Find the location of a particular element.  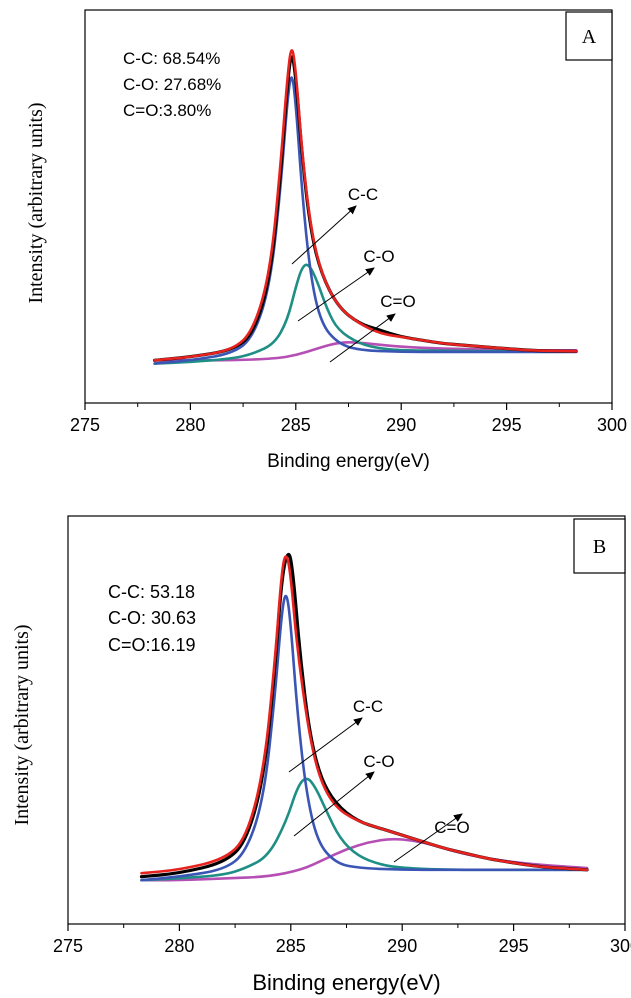

panel-label: B is located at coordinates (599, 547).